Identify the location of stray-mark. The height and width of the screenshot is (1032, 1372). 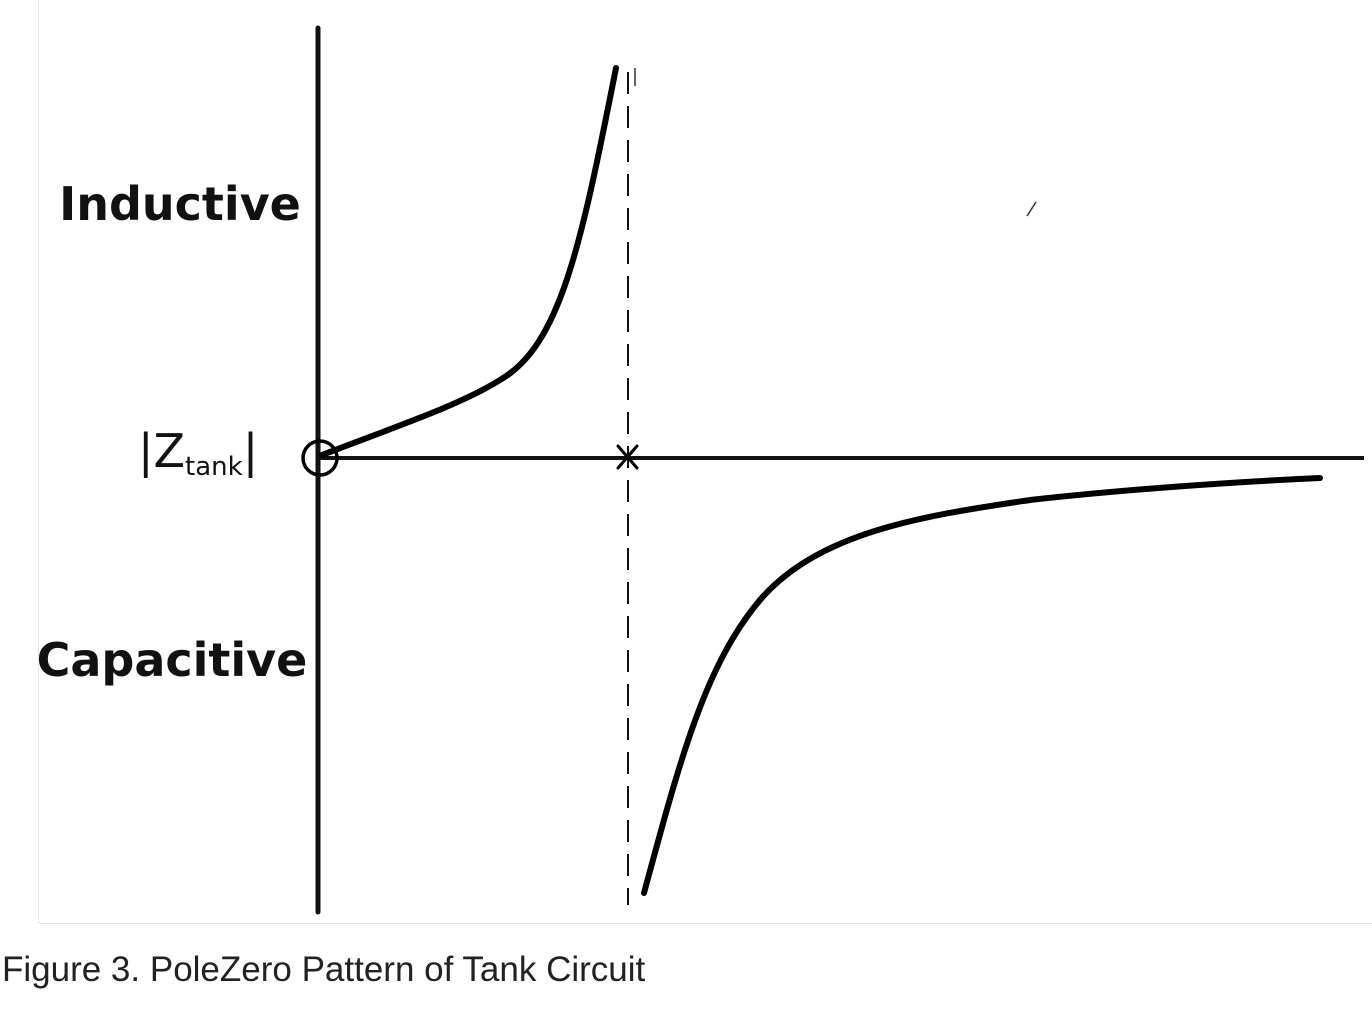
(1031, 209).